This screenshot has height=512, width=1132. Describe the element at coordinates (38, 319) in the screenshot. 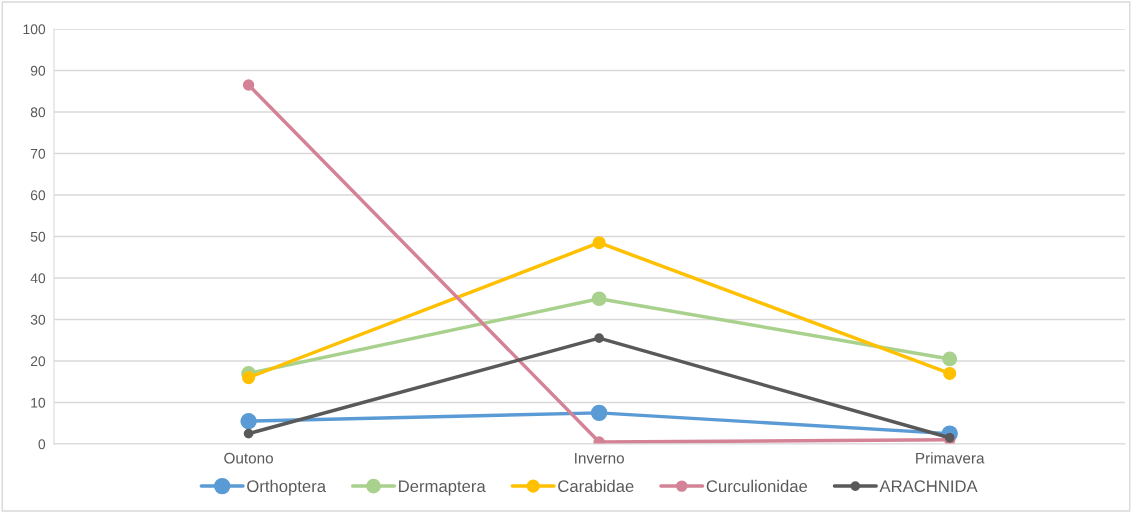

I see `y-tick-label: 30` at that location.